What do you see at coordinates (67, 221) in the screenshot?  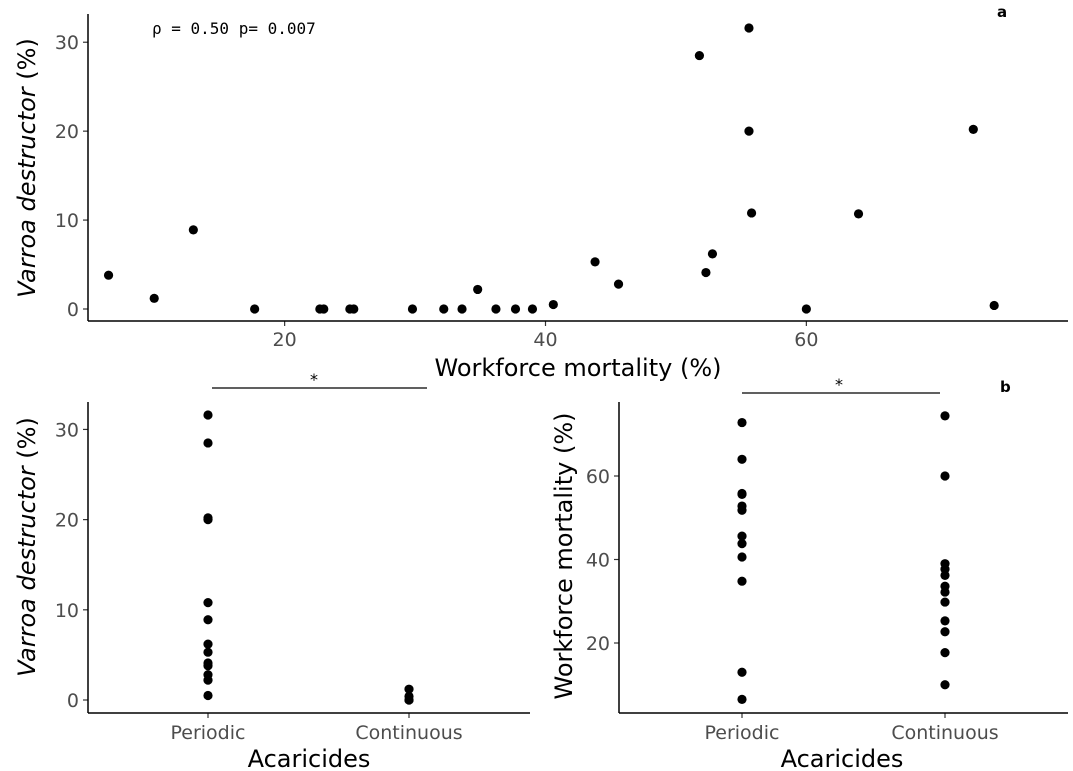 I see `panel-a-y-tick-label: 10` at bounding box center [67, 221].